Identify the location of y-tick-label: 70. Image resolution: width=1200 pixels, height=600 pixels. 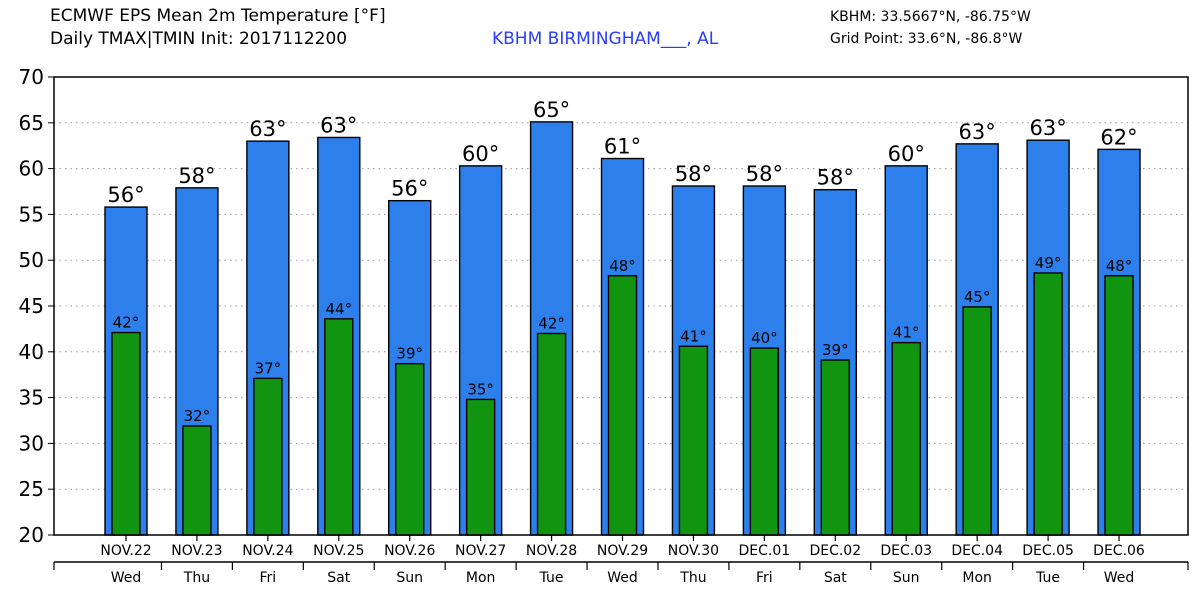
(31, 77).